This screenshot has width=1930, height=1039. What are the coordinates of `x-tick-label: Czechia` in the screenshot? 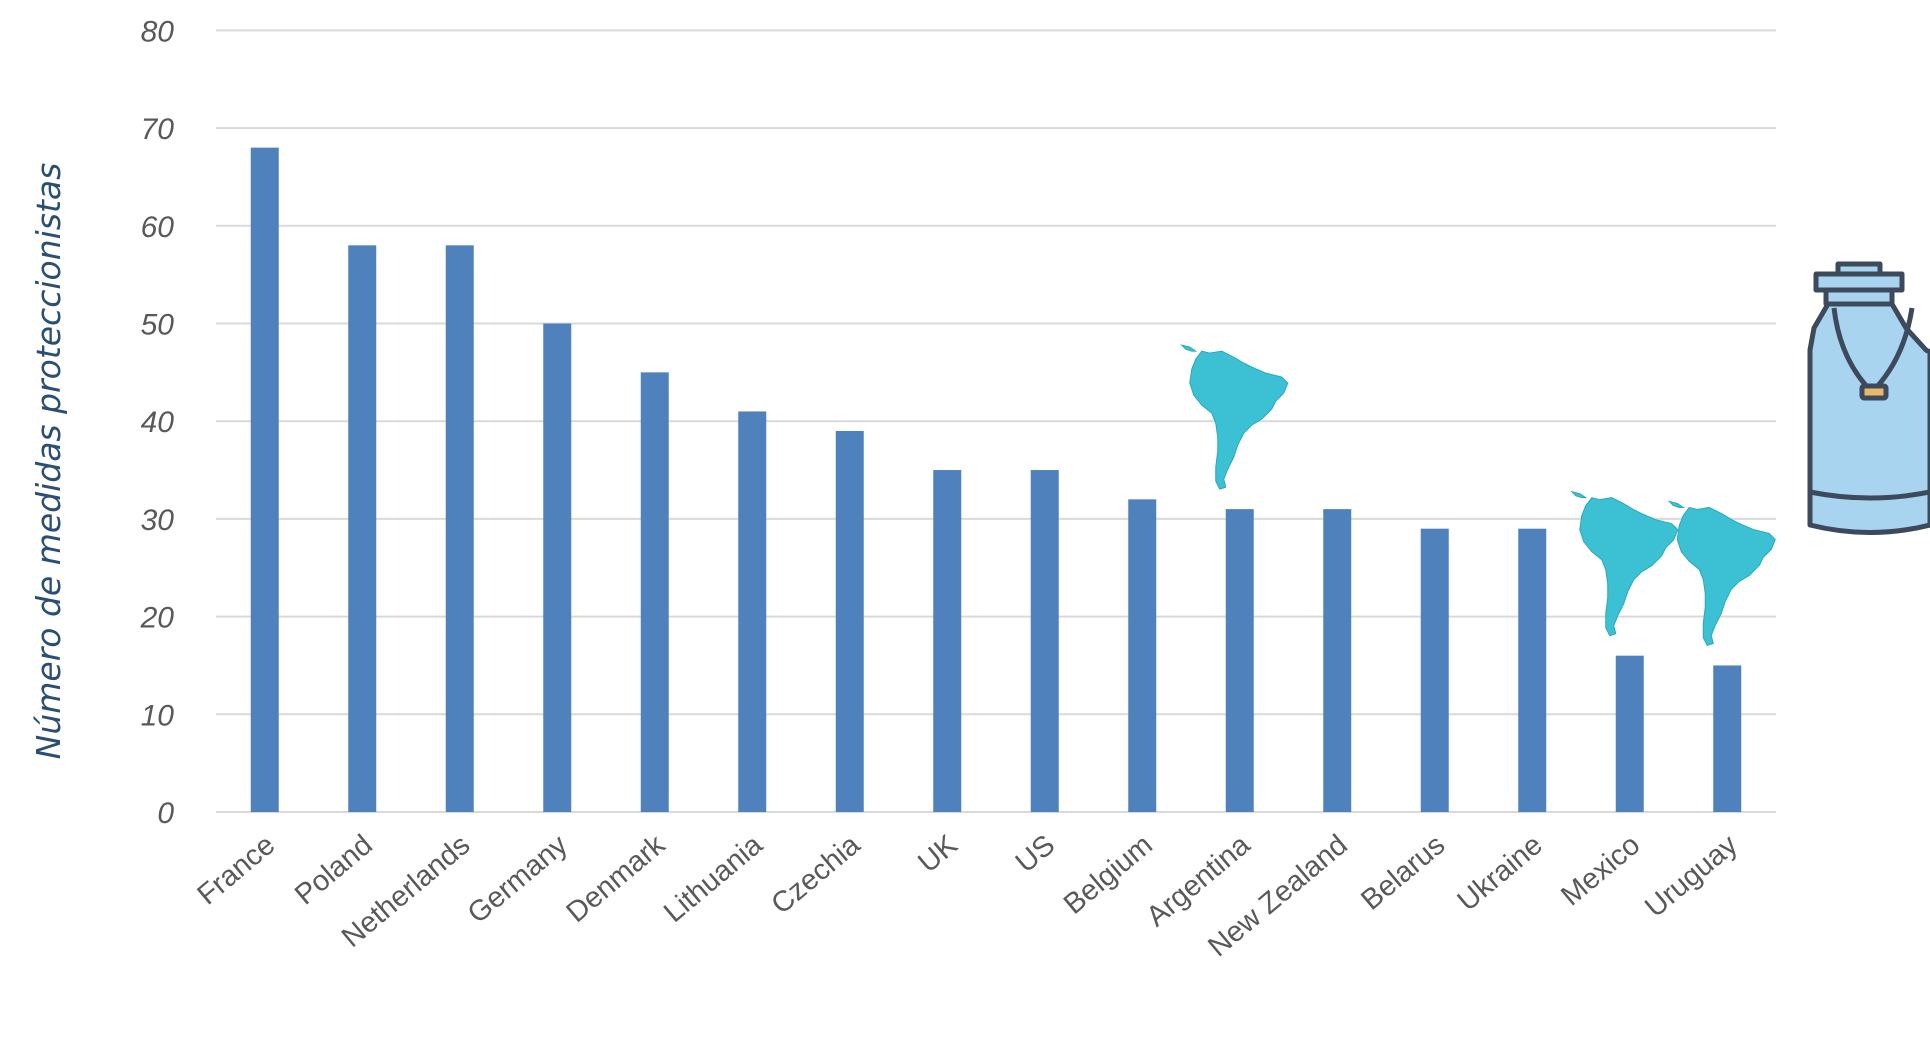 It's located at (815, 874).